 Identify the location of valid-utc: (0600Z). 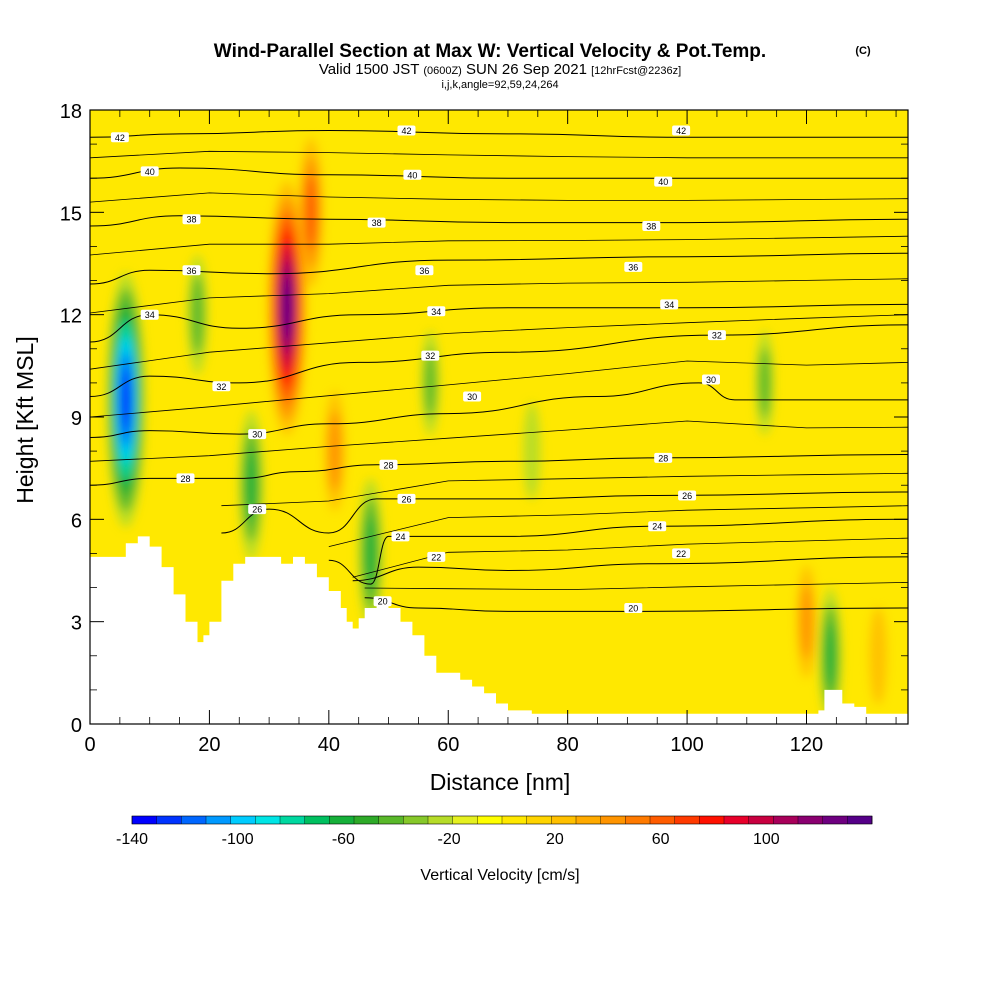
(442, 71).